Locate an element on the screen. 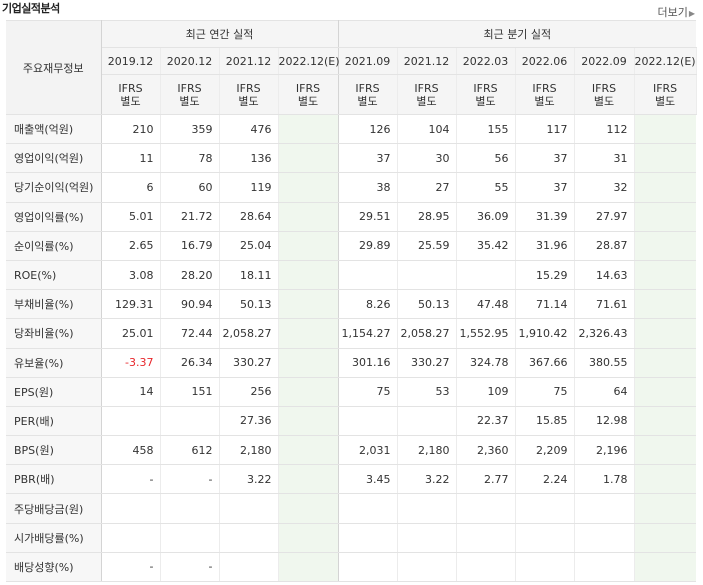  annual-value-cell: 151 is located at coordinates (190, 391).